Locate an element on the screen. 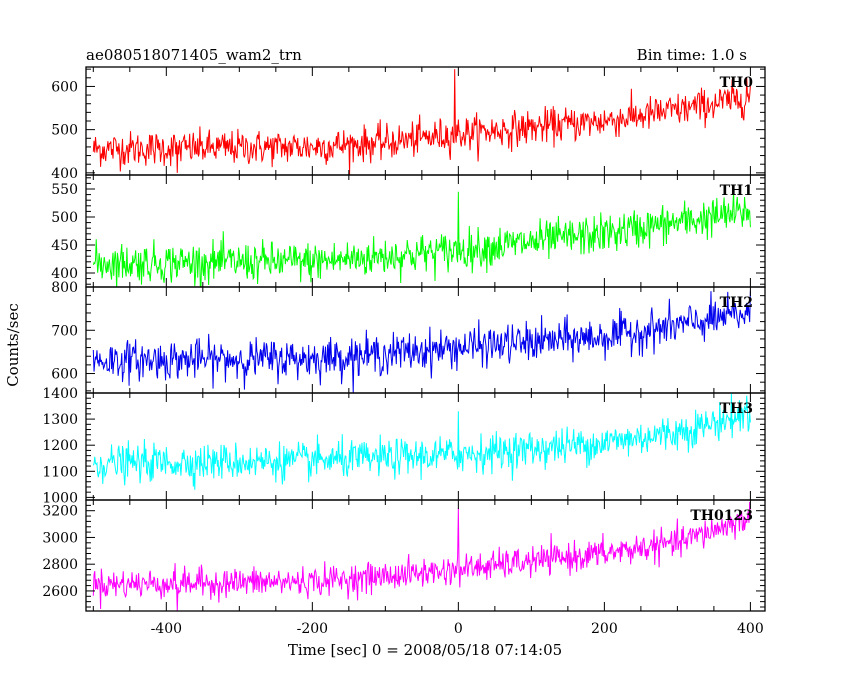 The image size is (850, 680). y-axis-label: Counts/sec is located at coordinates (13, 345).